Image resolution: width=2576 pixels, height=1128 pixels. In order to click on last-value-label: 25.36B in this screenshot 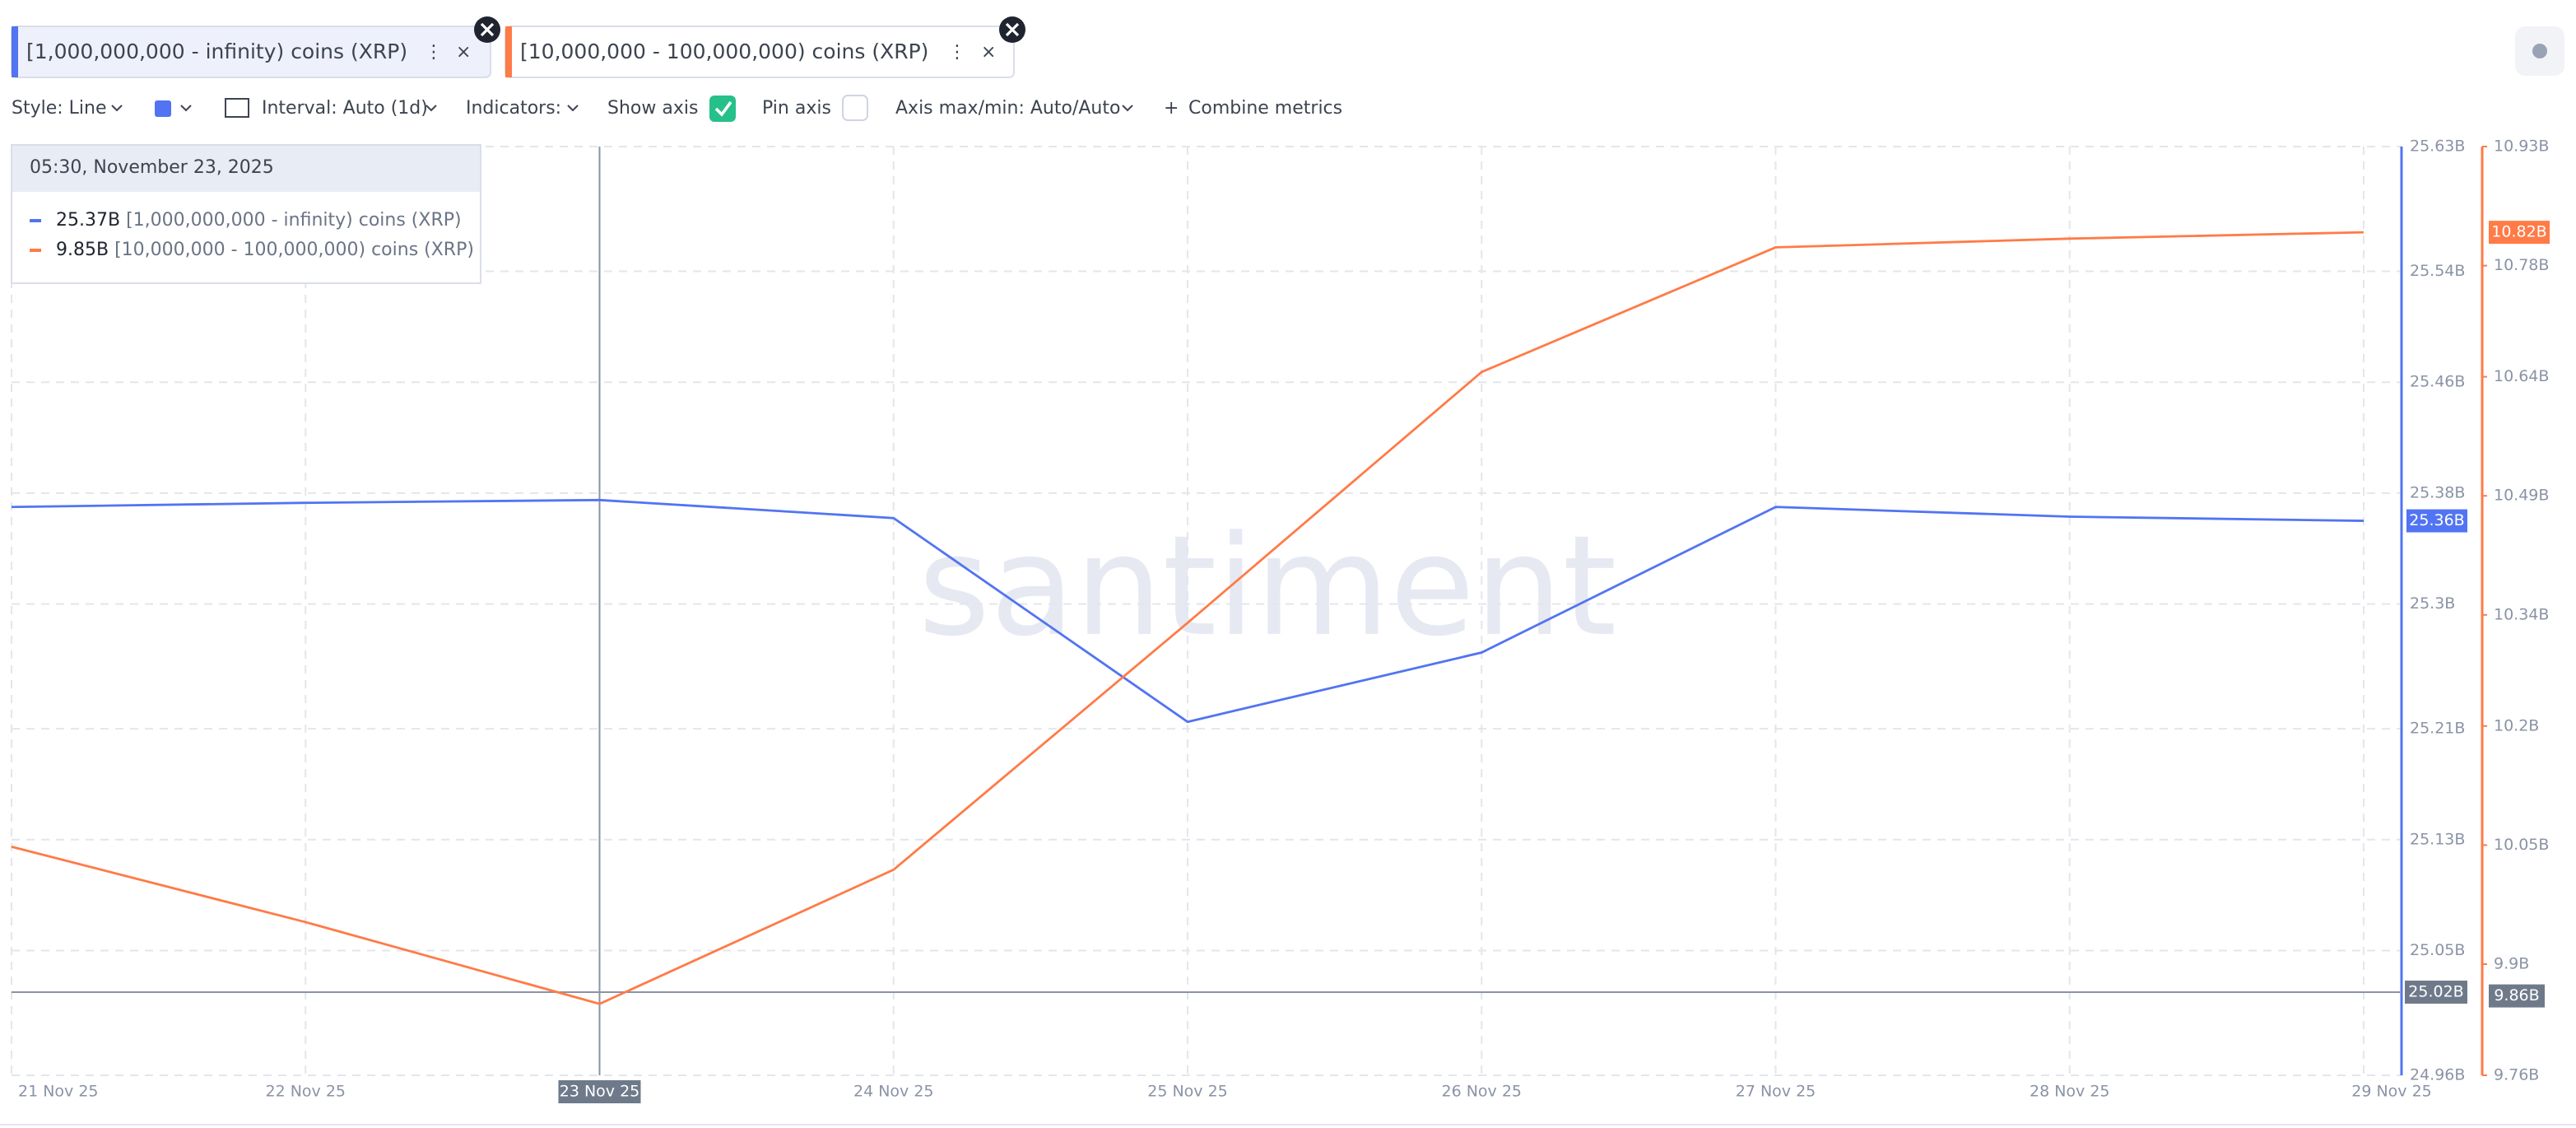, I will do `click(2436, 520)`.